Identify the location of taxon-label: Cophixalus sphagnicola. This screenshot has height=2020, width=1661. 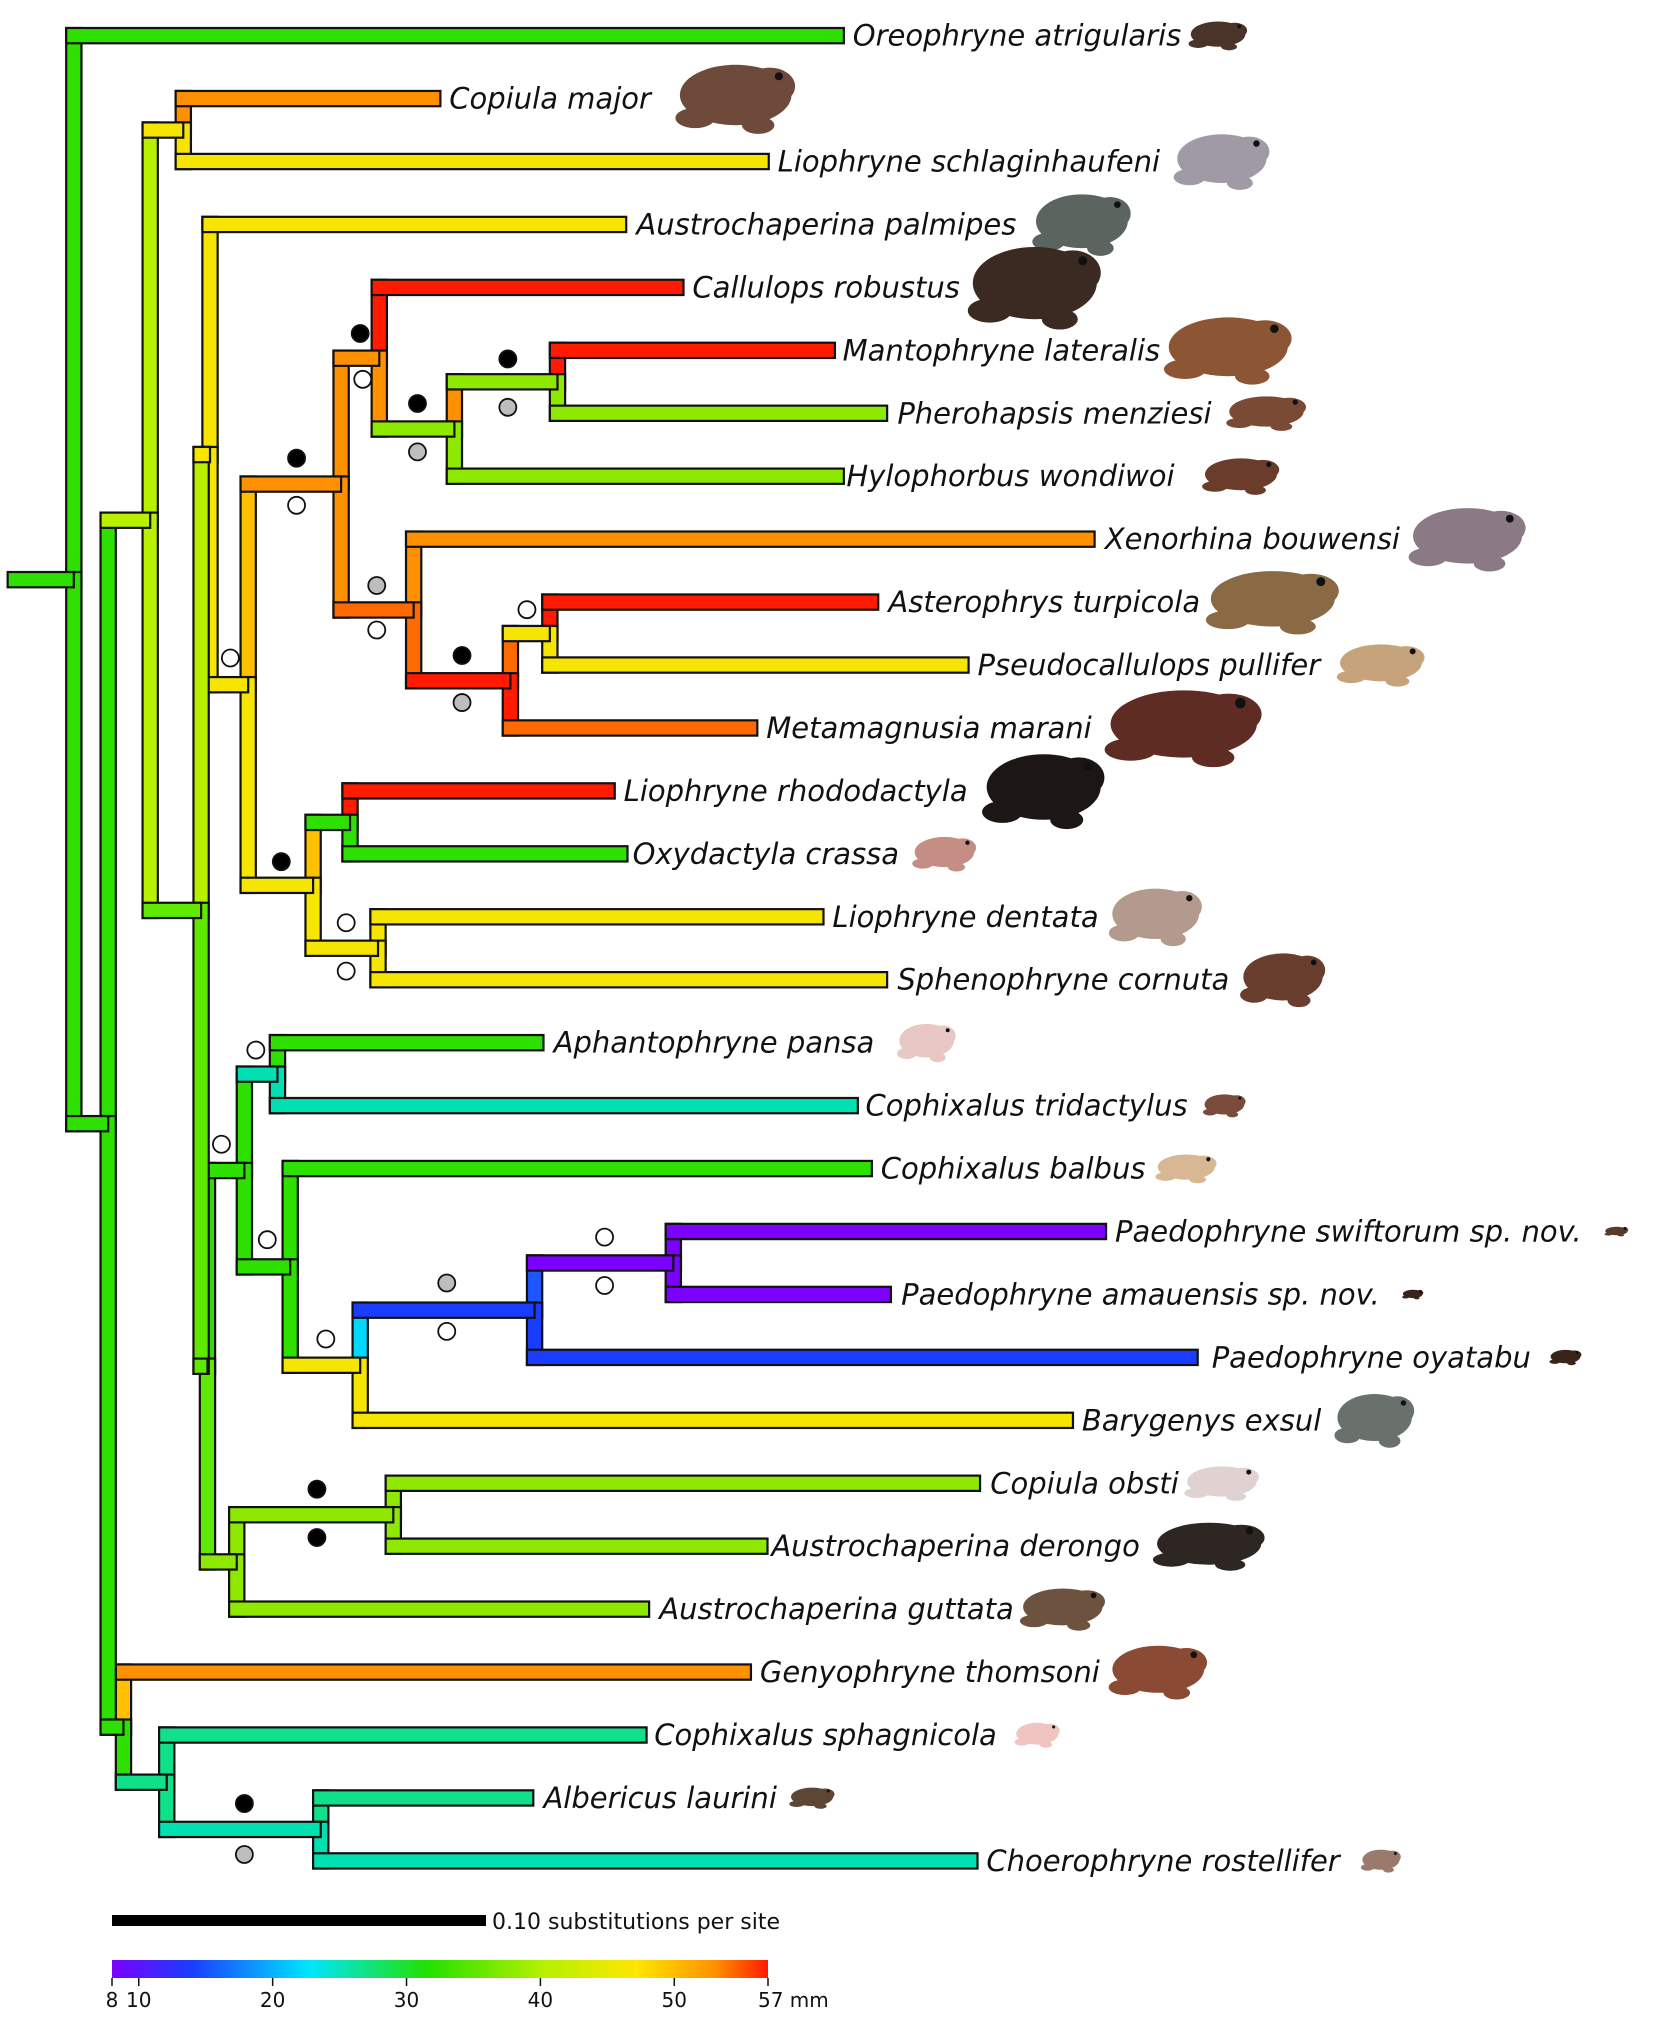
(825, 1735).